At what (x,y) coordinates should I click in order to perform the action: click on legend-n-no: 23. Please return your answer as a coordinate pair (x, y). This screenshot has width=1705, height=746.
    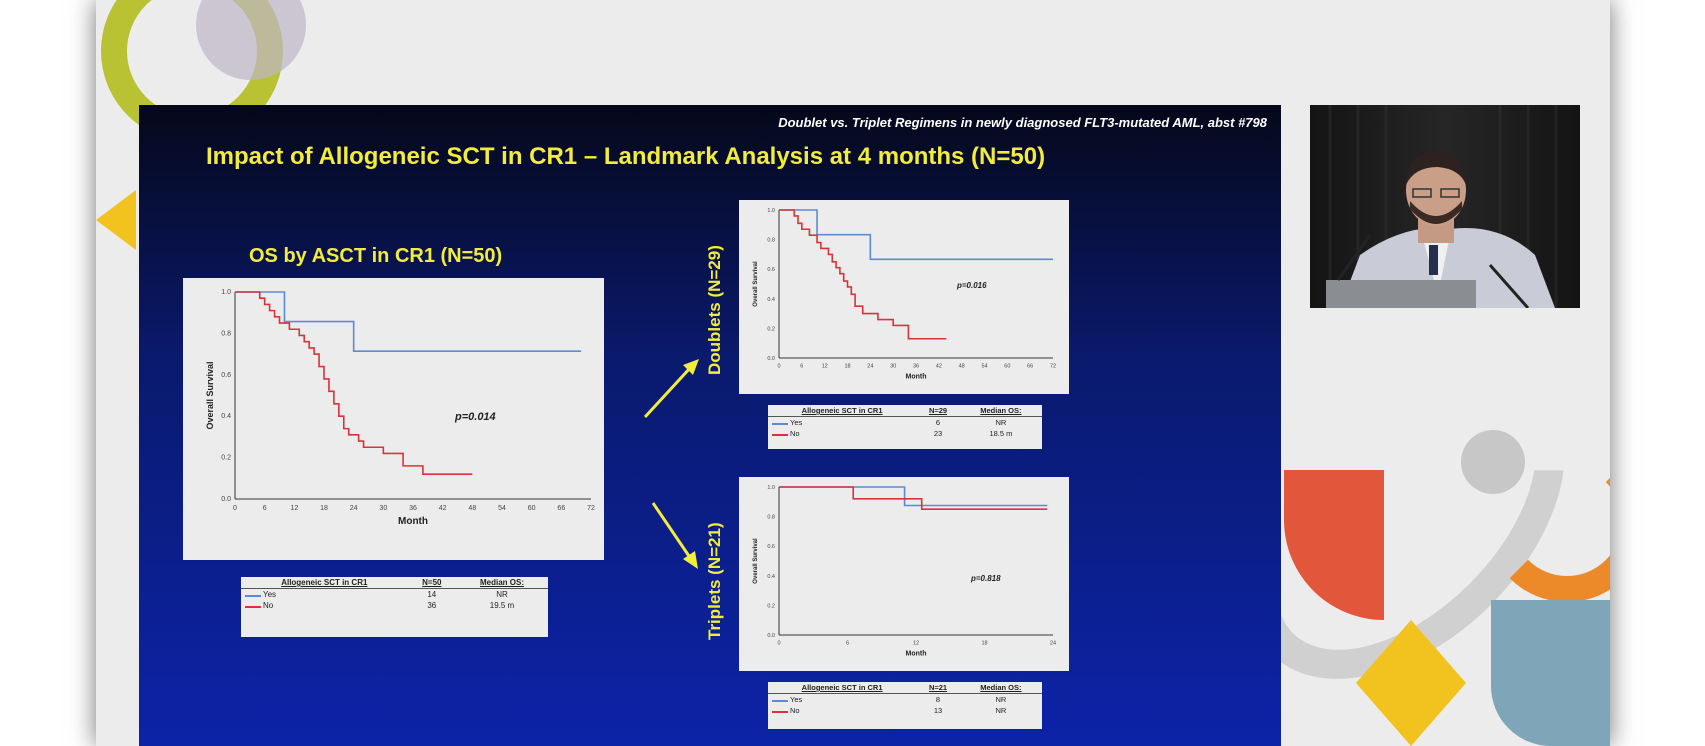
    Looking at the image, I should click on (938, 433).